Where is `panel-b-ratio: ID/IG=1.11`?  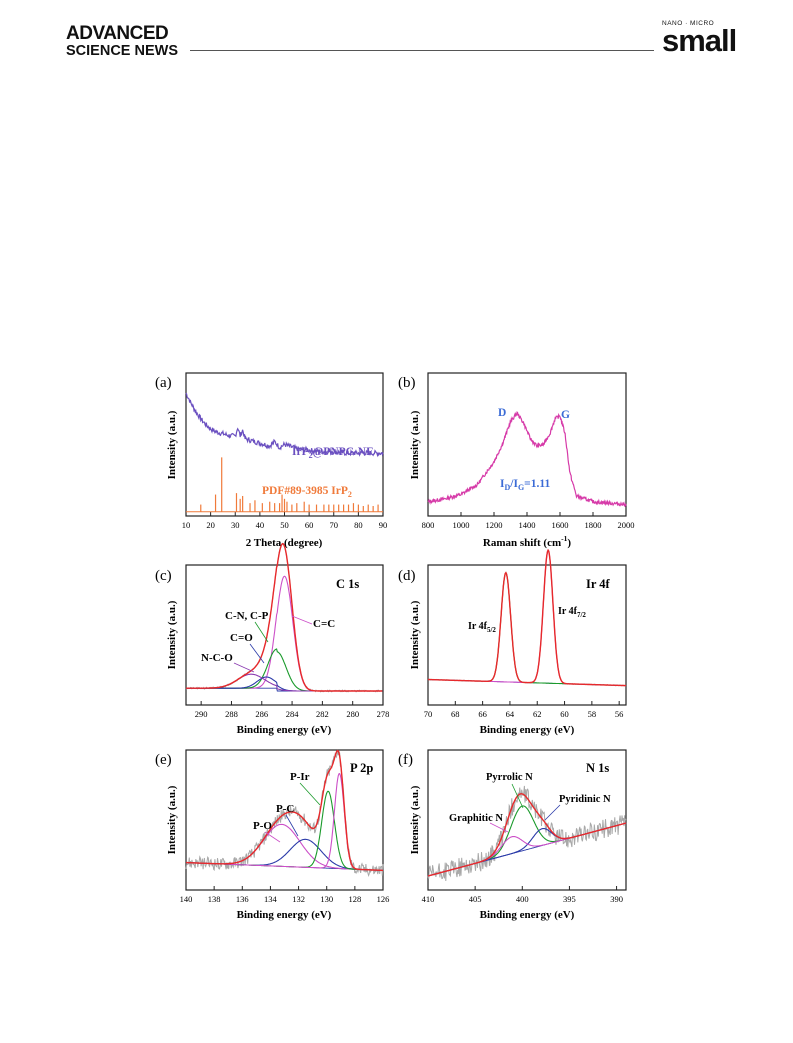
panel-b-ratio: ID/IG=1.11 is located at coordinates (525, 485).